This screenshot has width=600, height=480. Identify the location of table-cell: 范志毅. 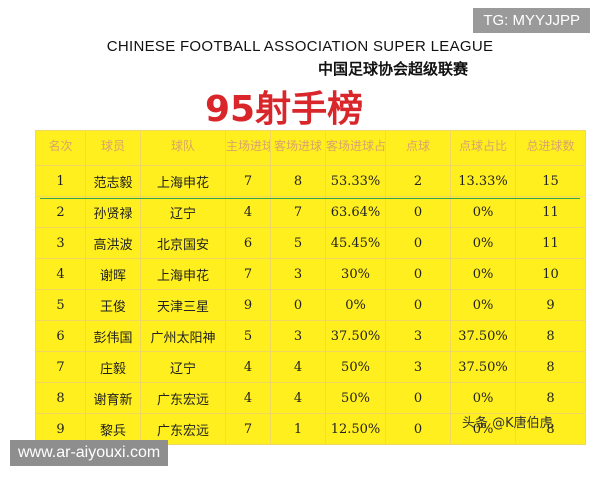
(113, 181).